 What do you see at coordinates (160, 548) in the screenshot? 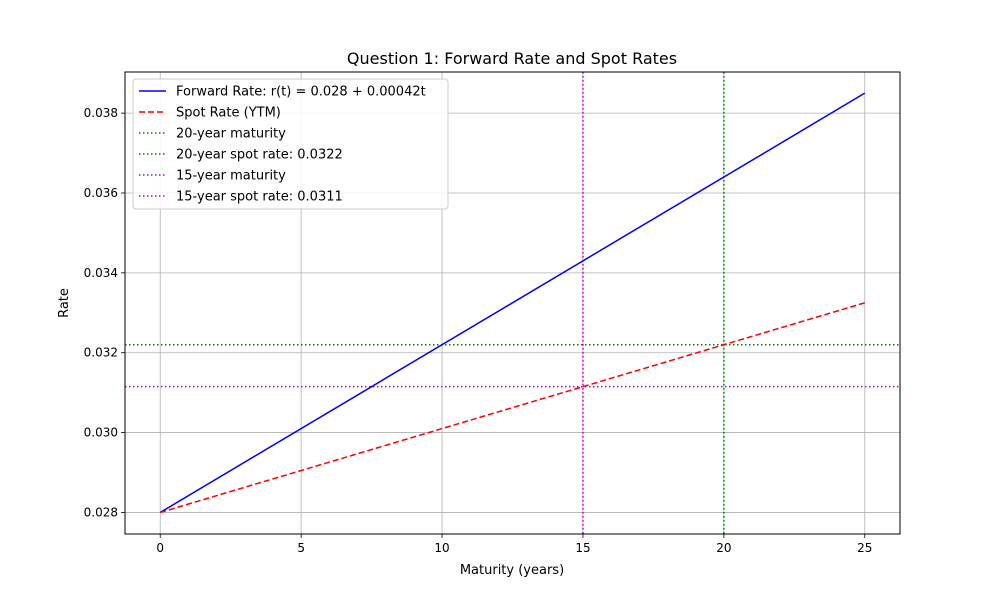
I see `x-tick-label: 0` at bounding box center [160, 548].